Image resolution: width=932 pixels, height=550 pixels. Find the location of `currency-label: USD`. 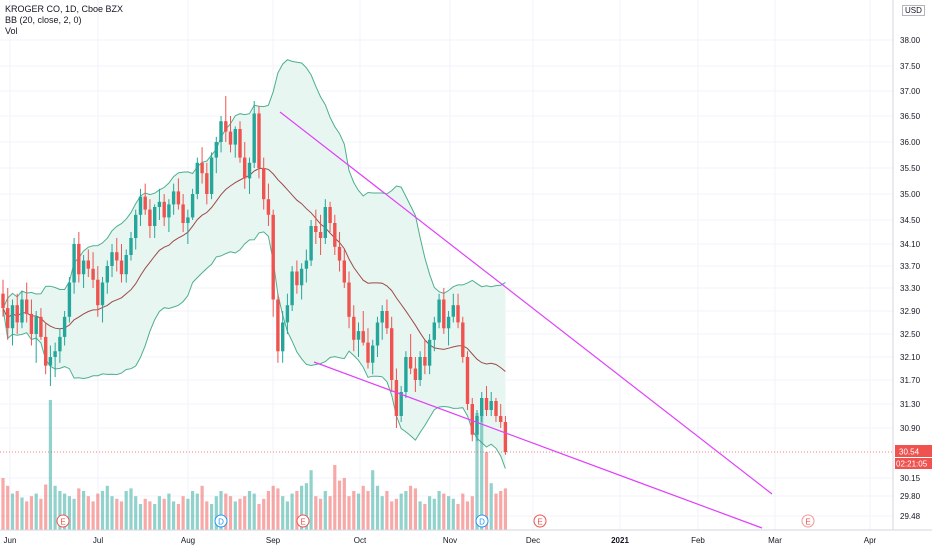

currency-label: USD is located at coordinates (913, 10).